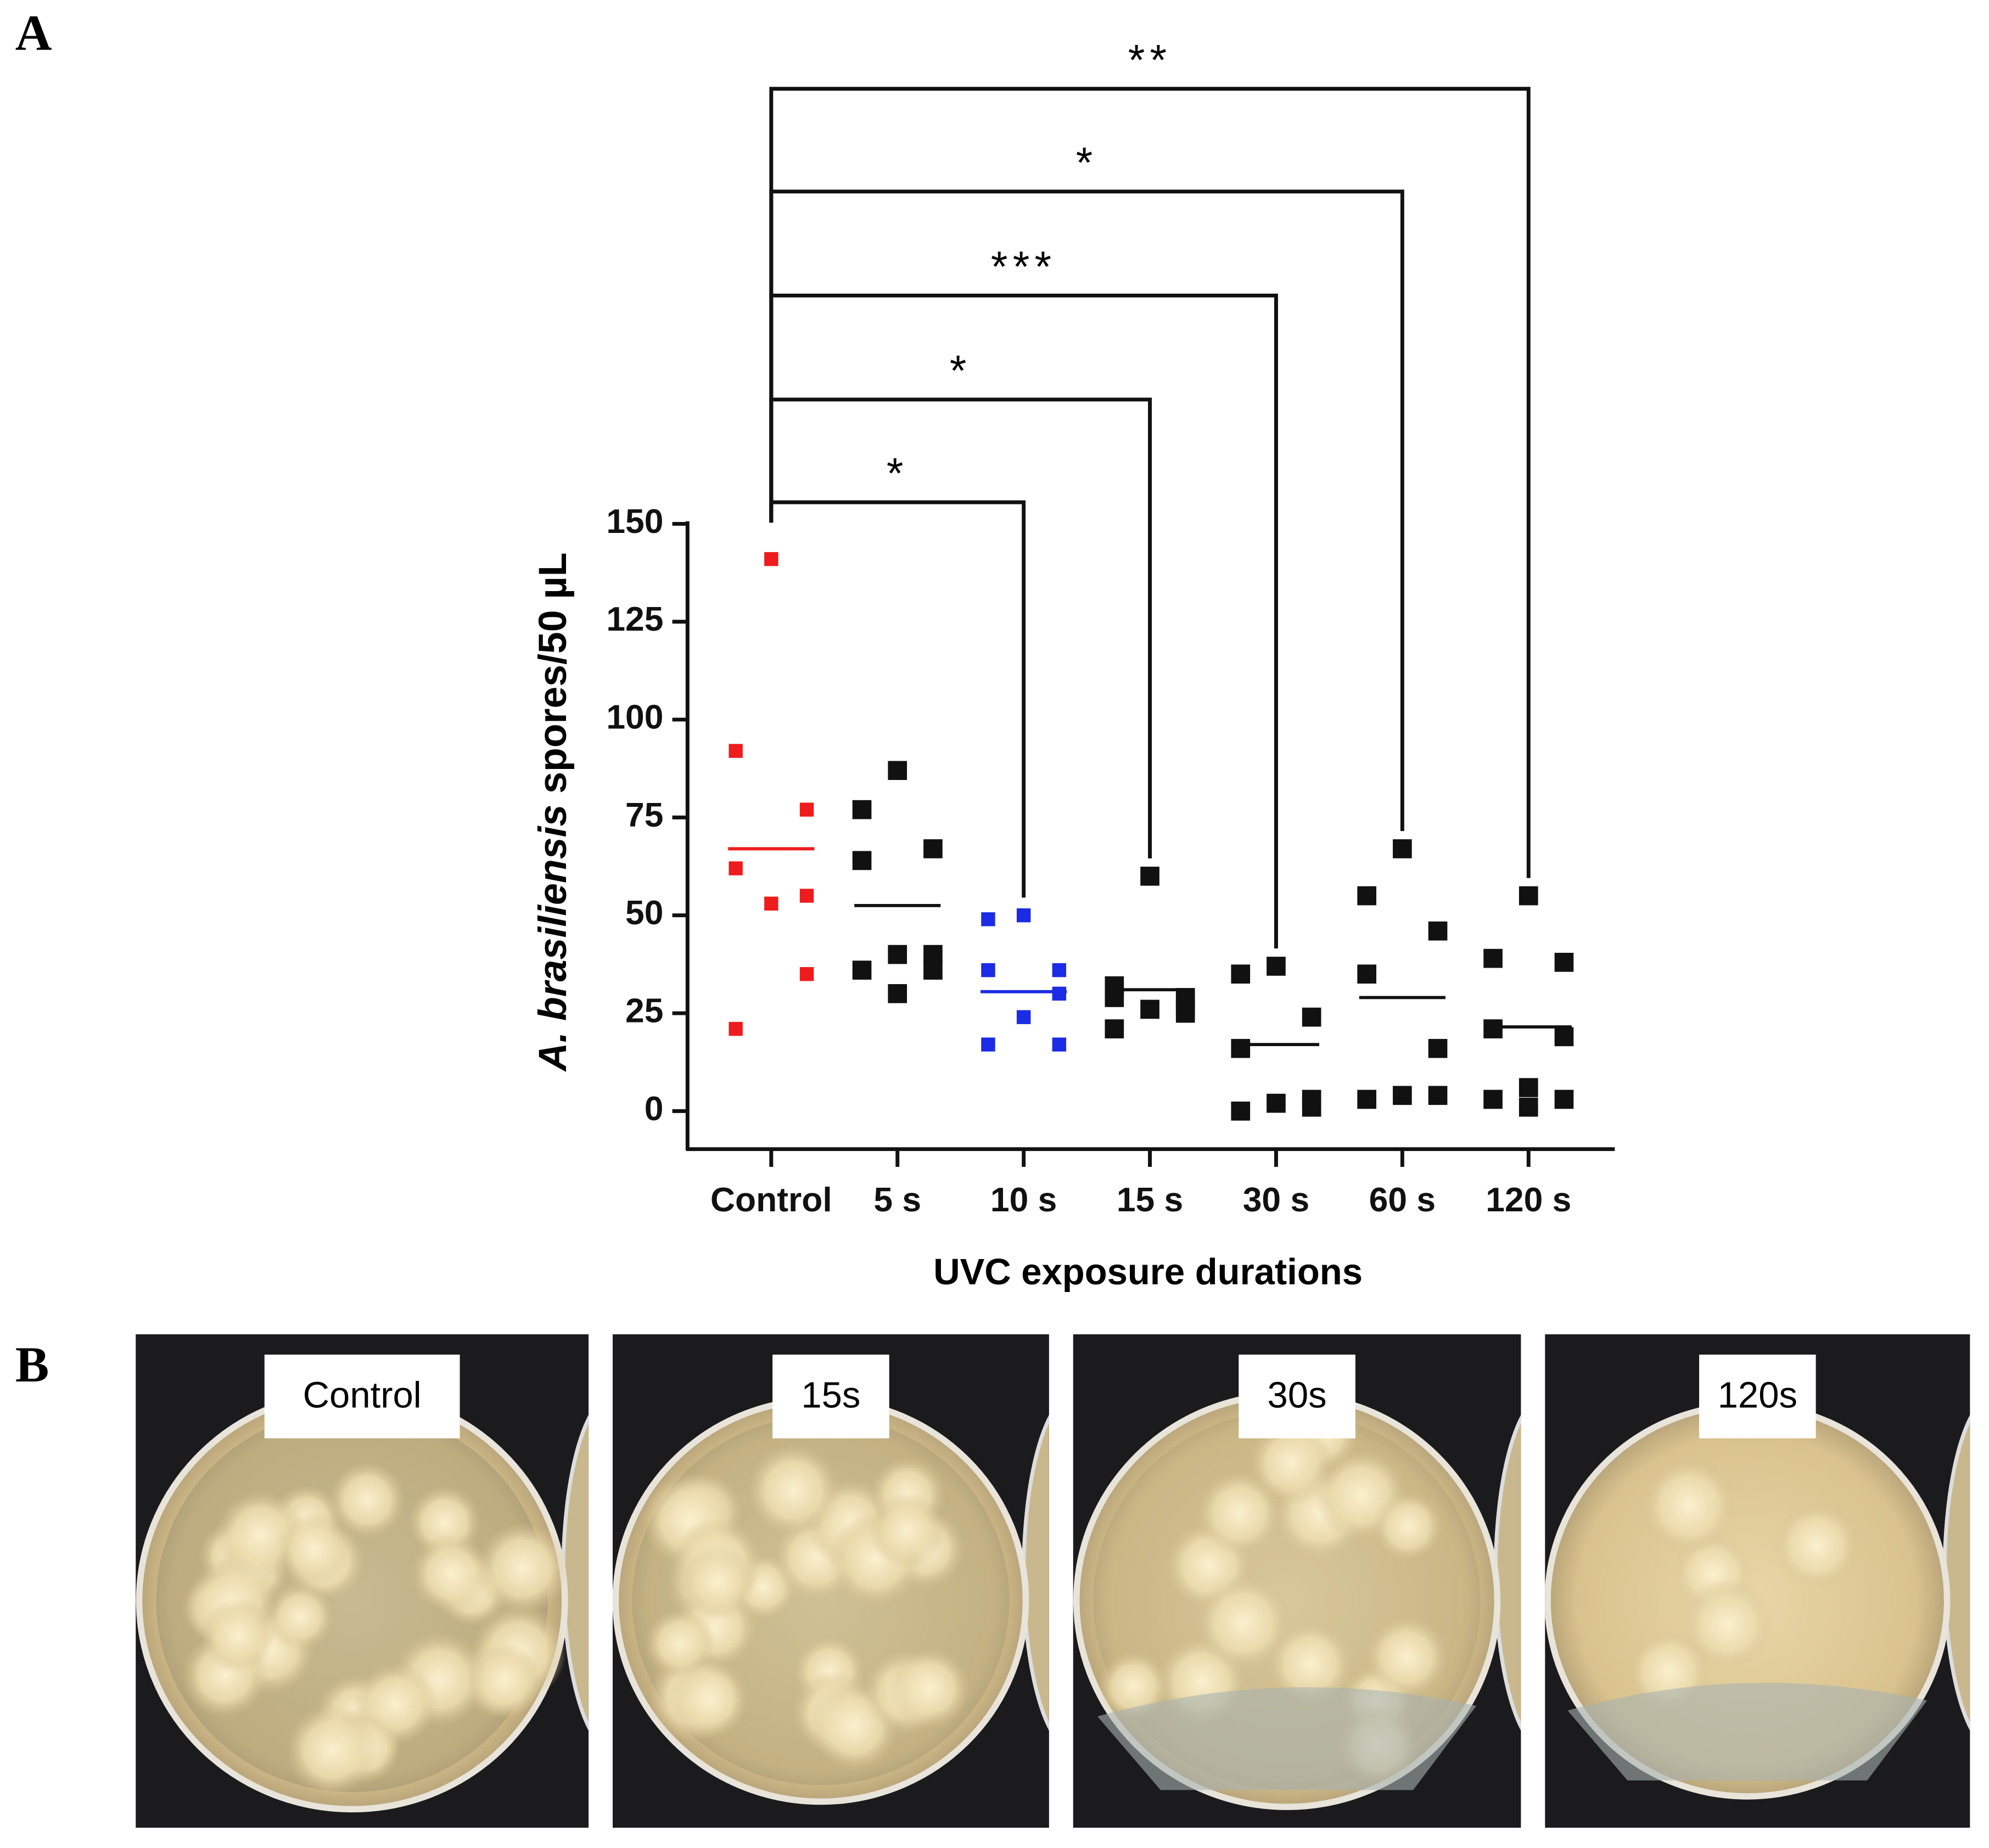 This screenshot has height=1848, width=1989. I want to click on x-tick-label: 10 s, so click(1023, 1200).